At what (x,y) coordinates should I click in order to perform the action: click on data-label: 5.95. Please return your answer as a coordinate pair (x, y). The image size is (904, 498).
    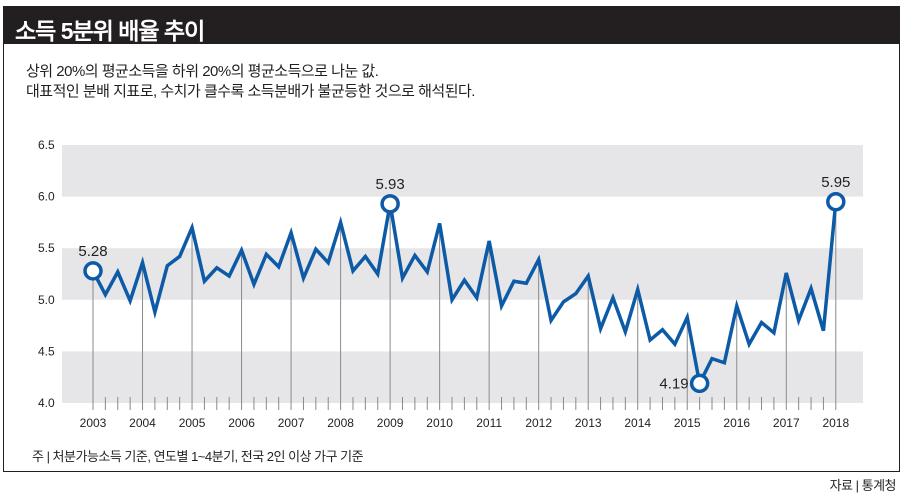
    Looking at the image, I should click on (835, 182).